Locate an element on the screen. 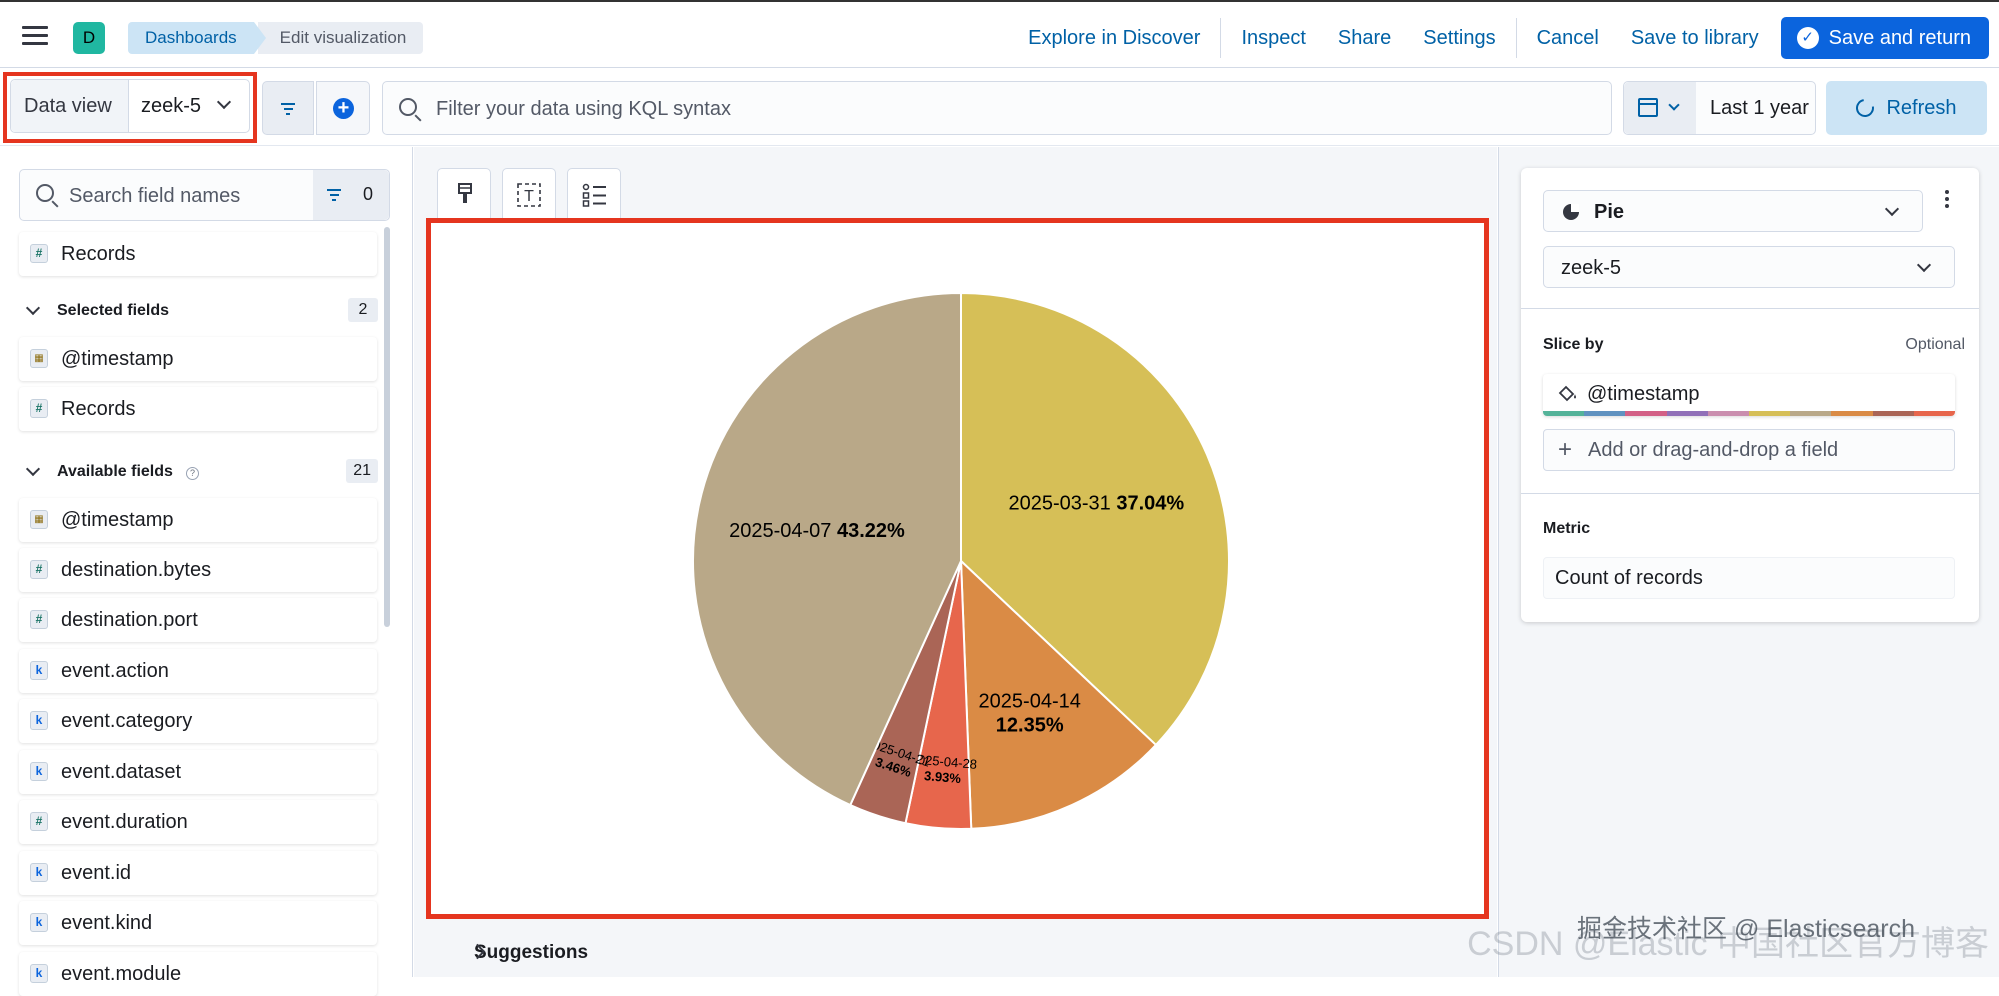 The image size is (1999, 996). share-link: Share is located at coordinates (1364, 38).